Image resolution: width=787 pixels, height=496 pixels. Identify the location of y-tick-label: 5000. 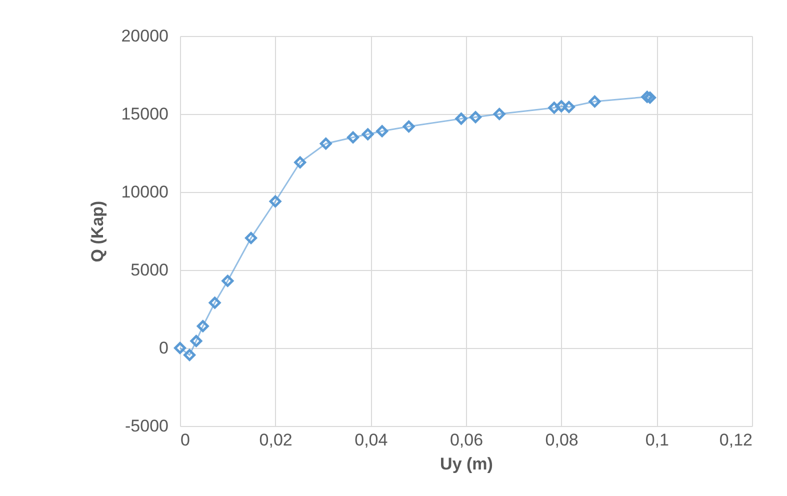
(149, 270).